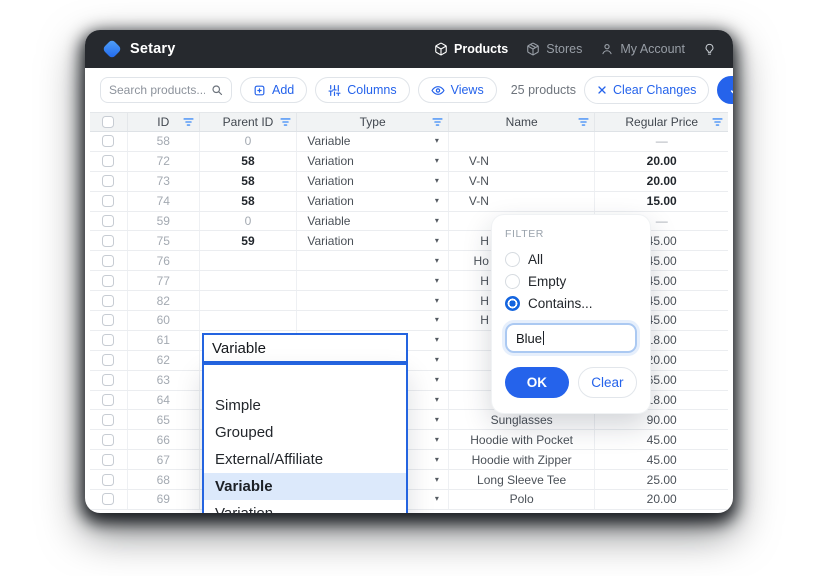 Image resolution: width=820 pixels, height=576 pixels. Describe the element at coordinates (571, 281) in the screenshot. I see `filter-option-empty: Empty` at that location.